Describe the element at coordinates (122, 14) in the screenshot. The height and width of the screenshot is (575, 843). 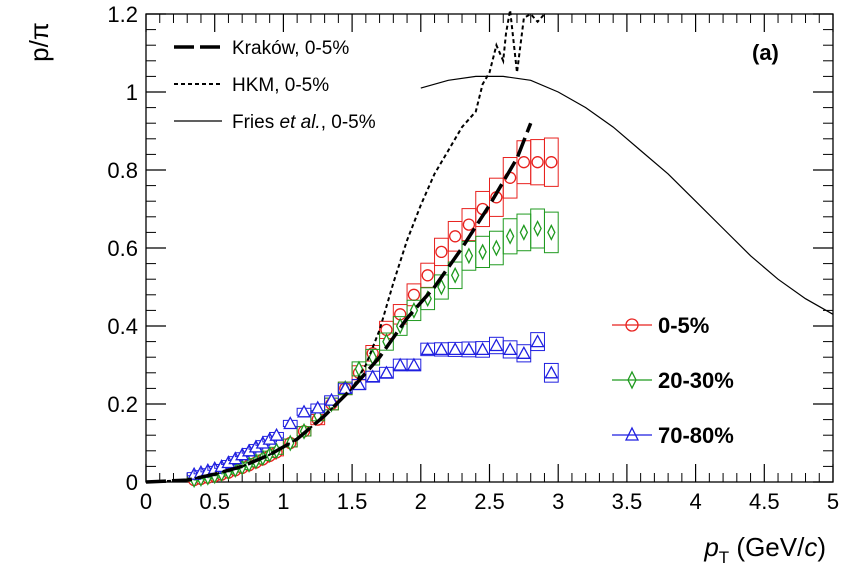
I see `y-tick-label: 1.2` at that location.